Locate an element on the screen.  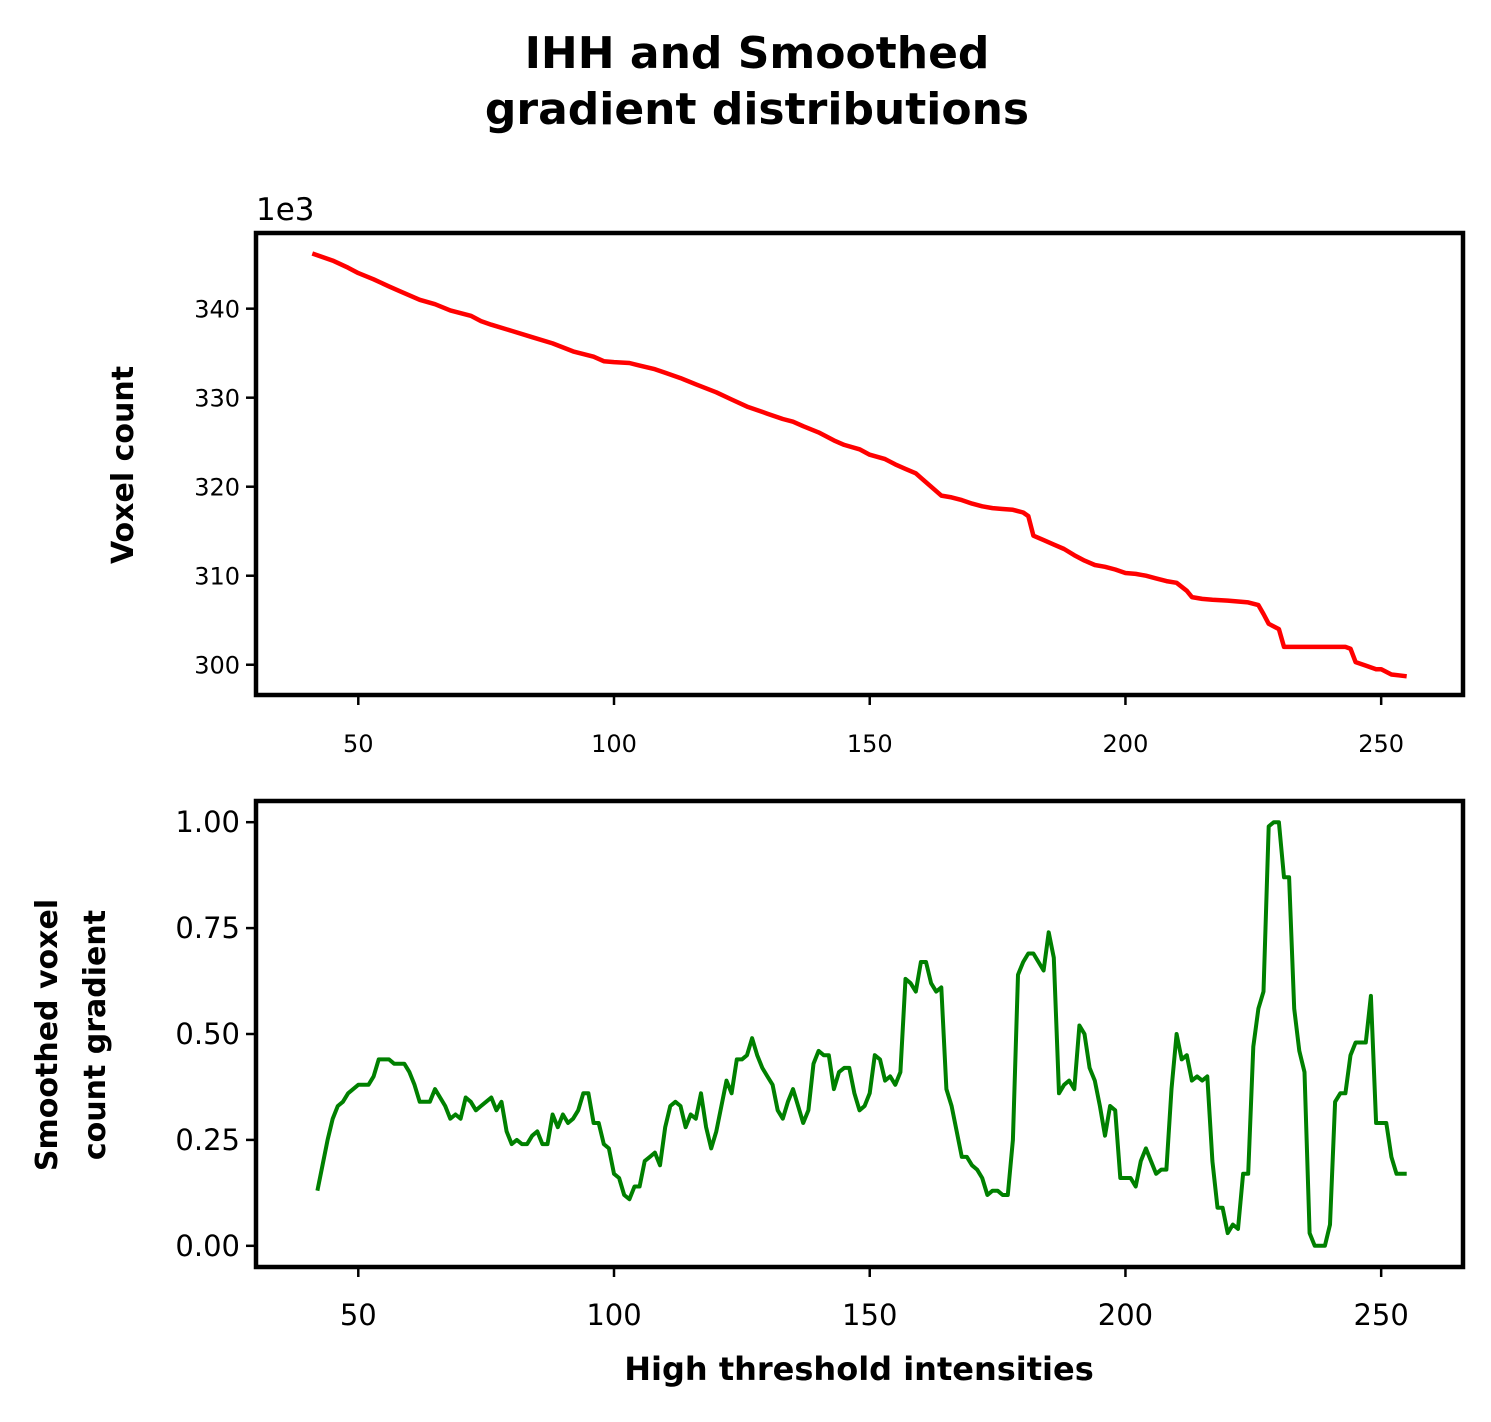
figure-title-line-2: gradient distributions is located at coordinates (757, 109).